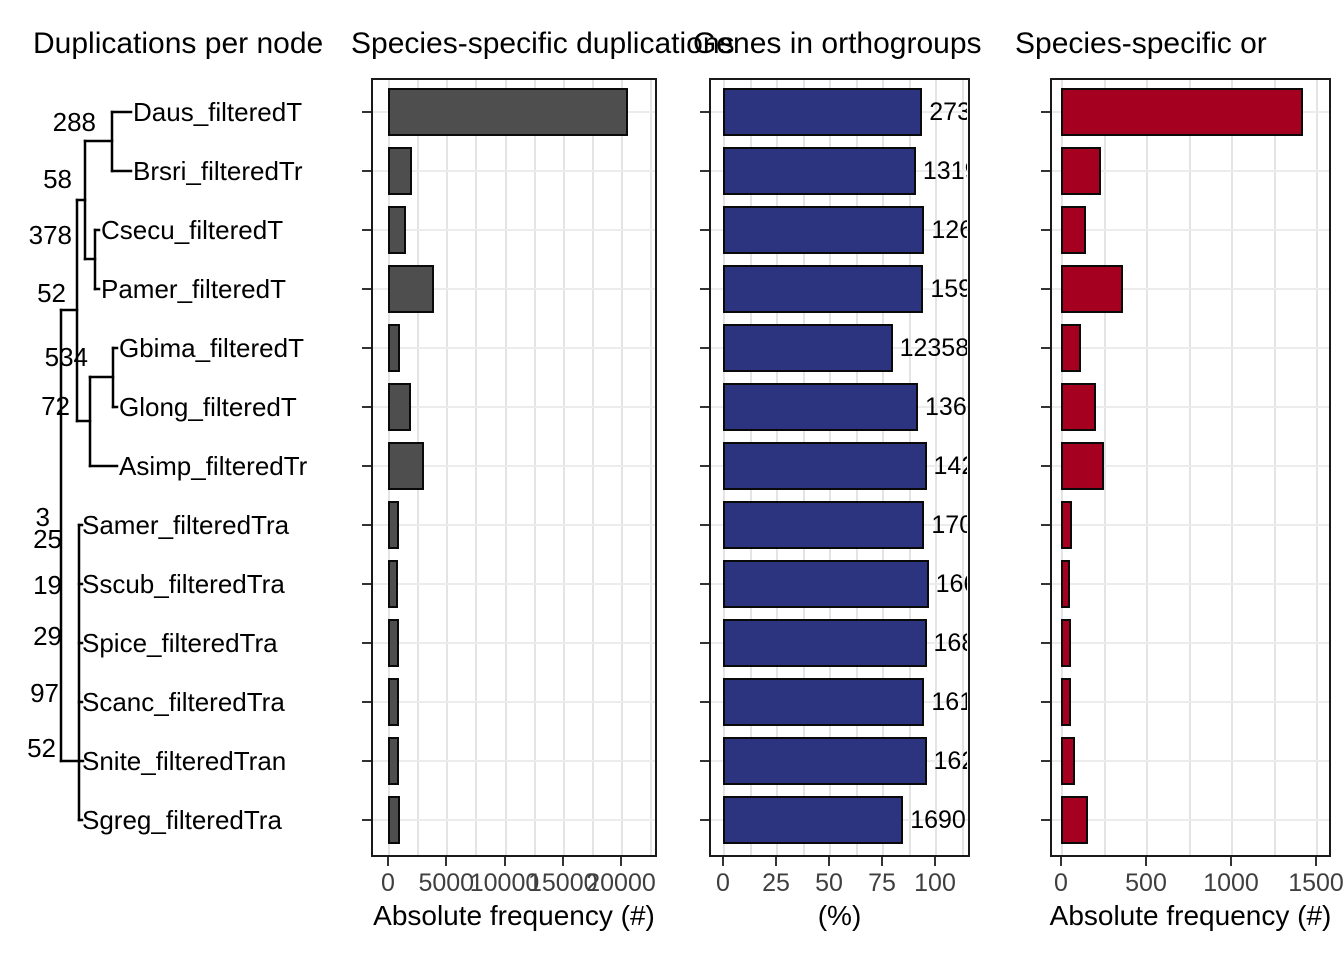 This screenshot has width=1344, height=960. Describe the element at coordinates (808, 348) in the screenshot. I see `bar-Gbima_filteredT` at that location.